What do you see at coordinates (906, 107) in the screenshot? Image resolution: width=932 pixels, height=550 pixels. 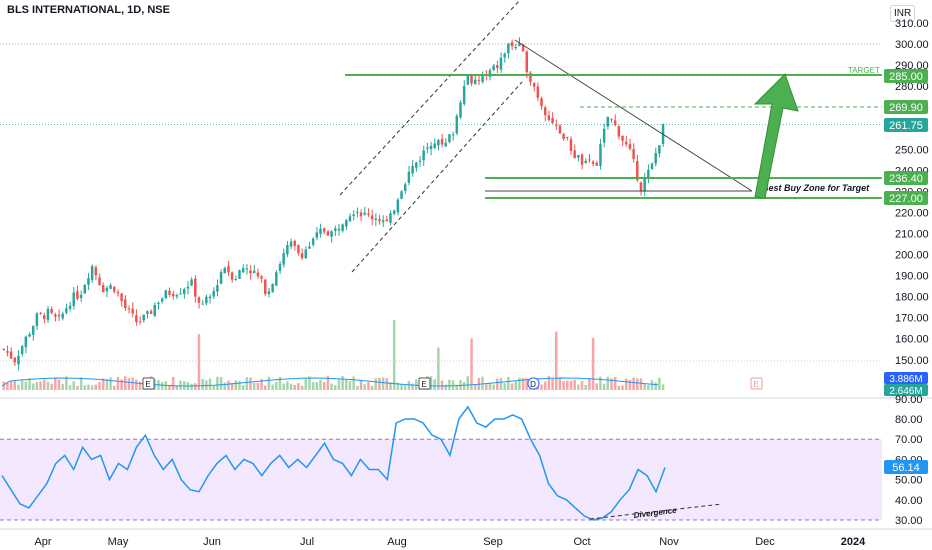 I see `price-label-box` at bounding box center [906, 107].